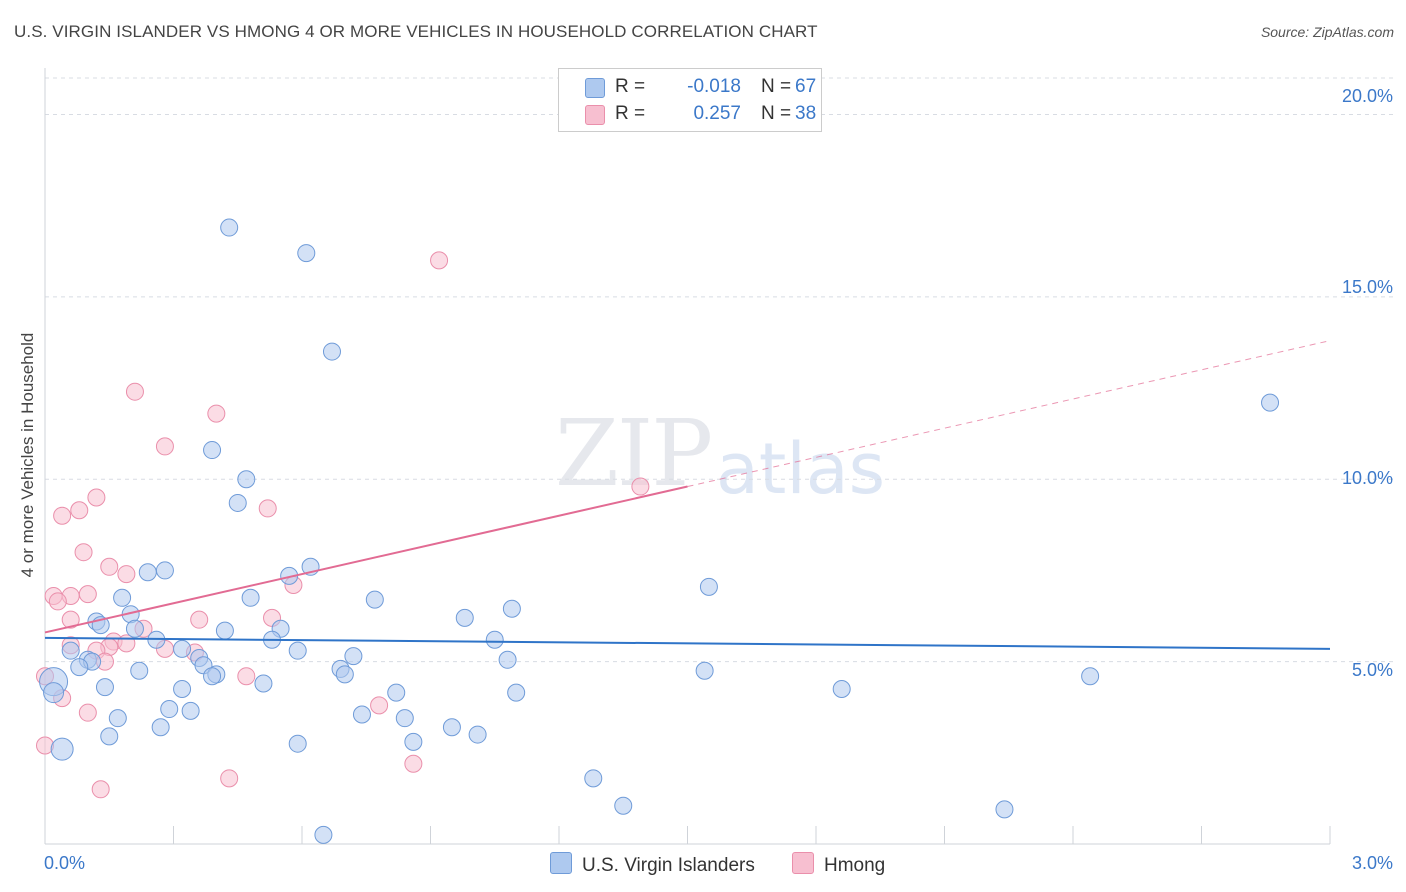 The height and width of the screenshot is (892, 1406). I want to click on bottom-legend-label: U.S. Virgin Islanders, so click(668, 865).